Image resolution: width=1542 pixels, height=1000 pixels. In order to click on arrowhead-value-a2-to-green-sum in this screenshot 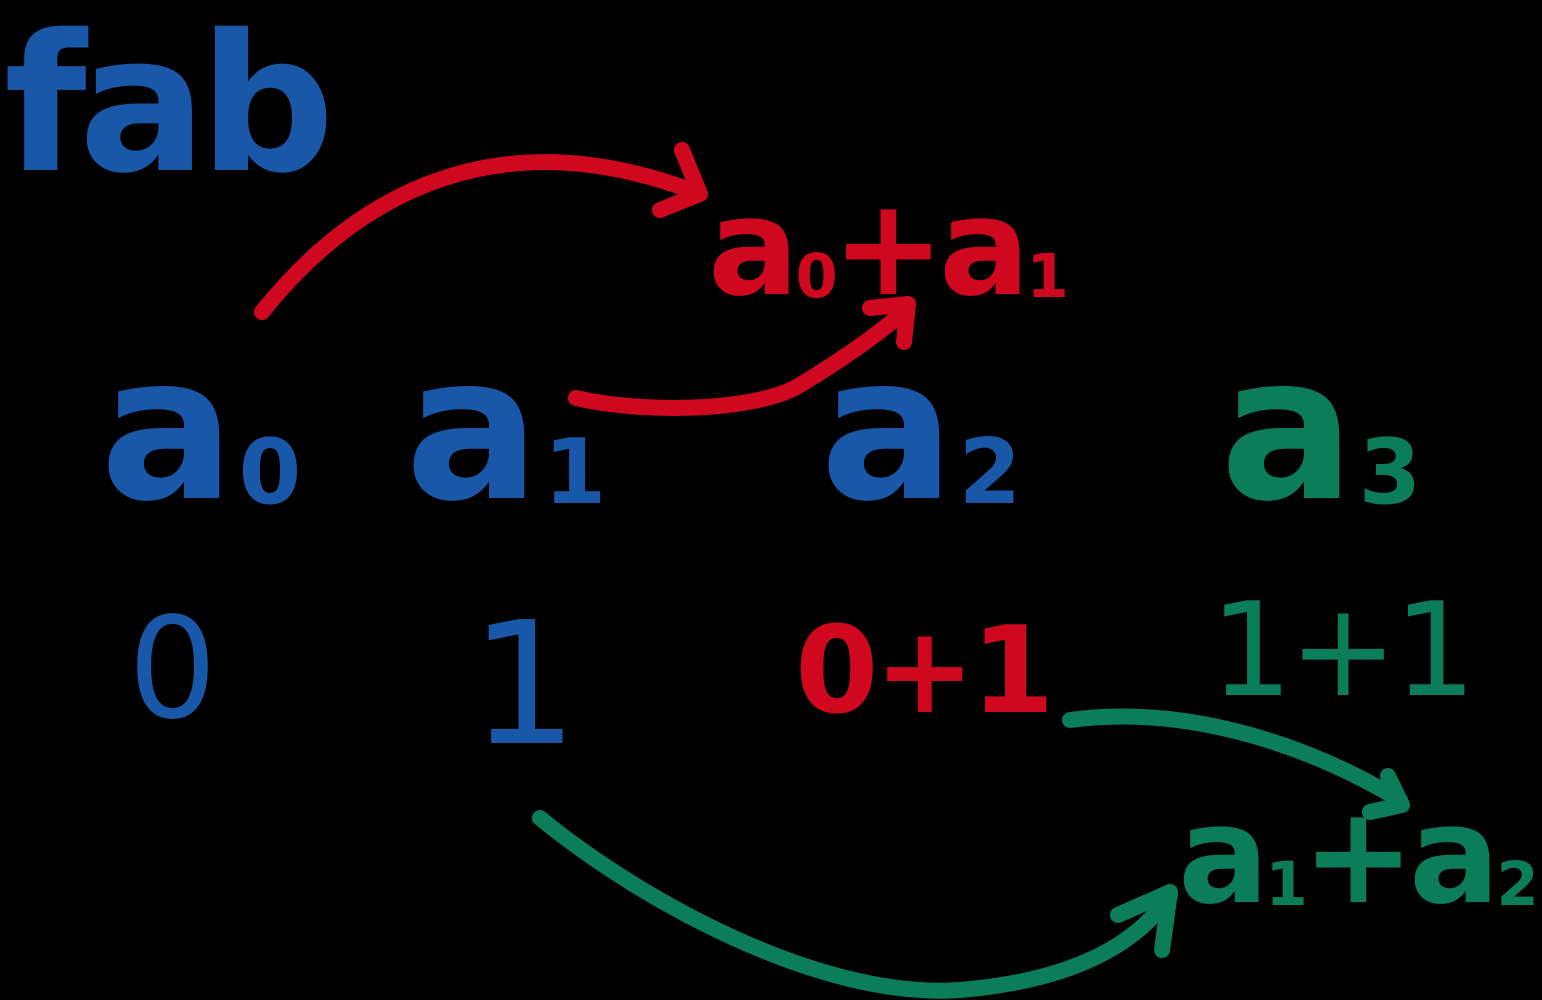, I will do `click(1386, 794)`.